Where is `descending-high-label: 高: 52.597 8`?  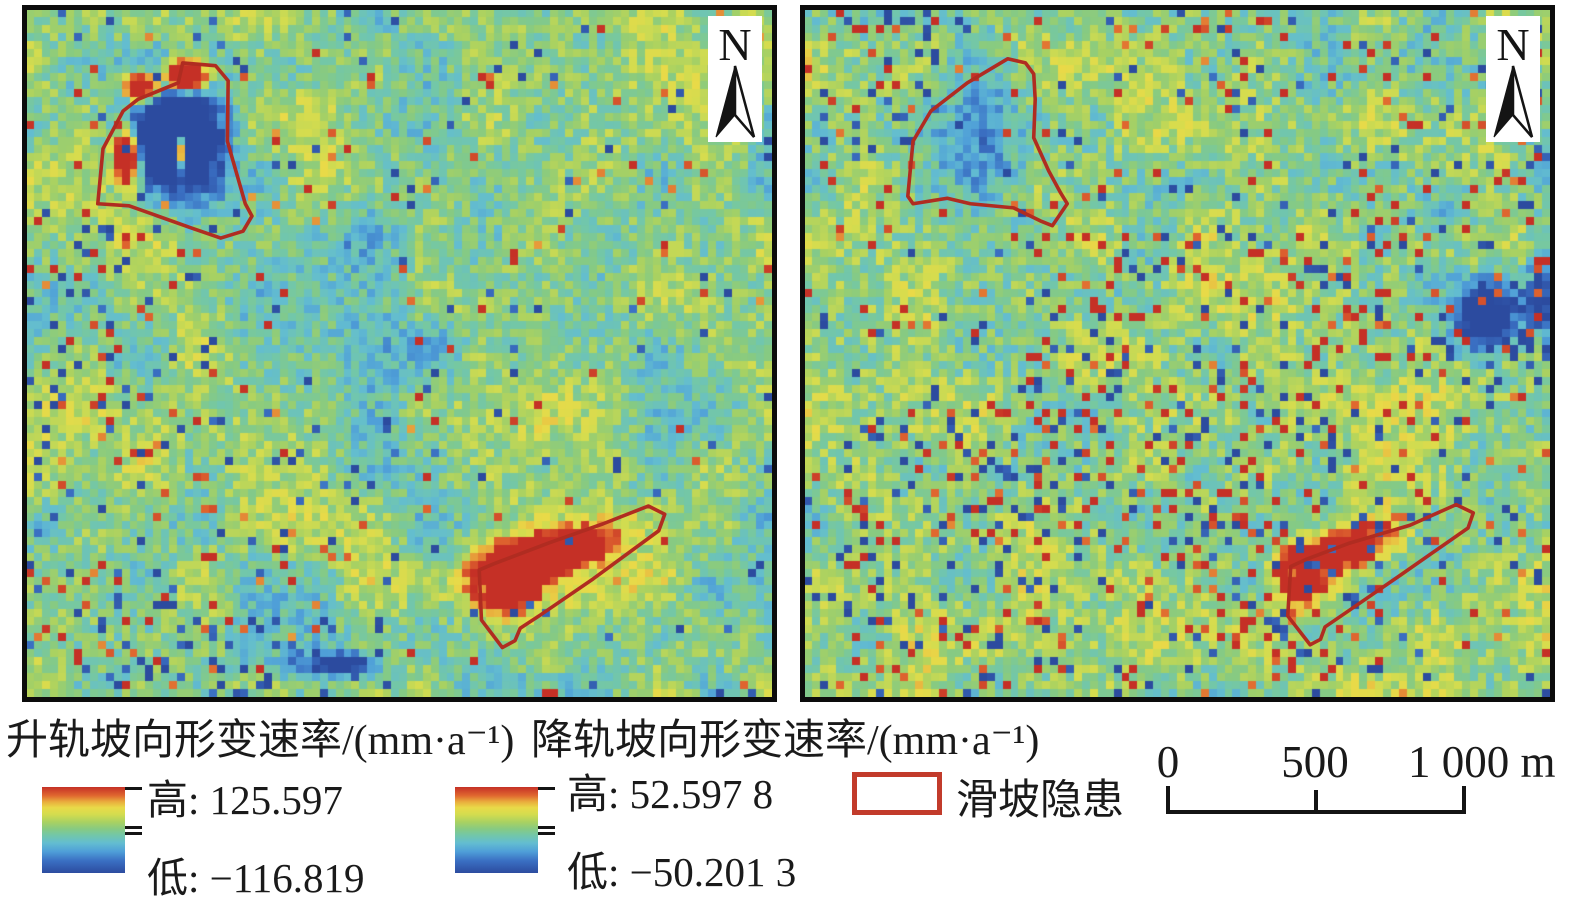
descending-high-label: 高: 52.597 8 is located at coordinates (670, 794).